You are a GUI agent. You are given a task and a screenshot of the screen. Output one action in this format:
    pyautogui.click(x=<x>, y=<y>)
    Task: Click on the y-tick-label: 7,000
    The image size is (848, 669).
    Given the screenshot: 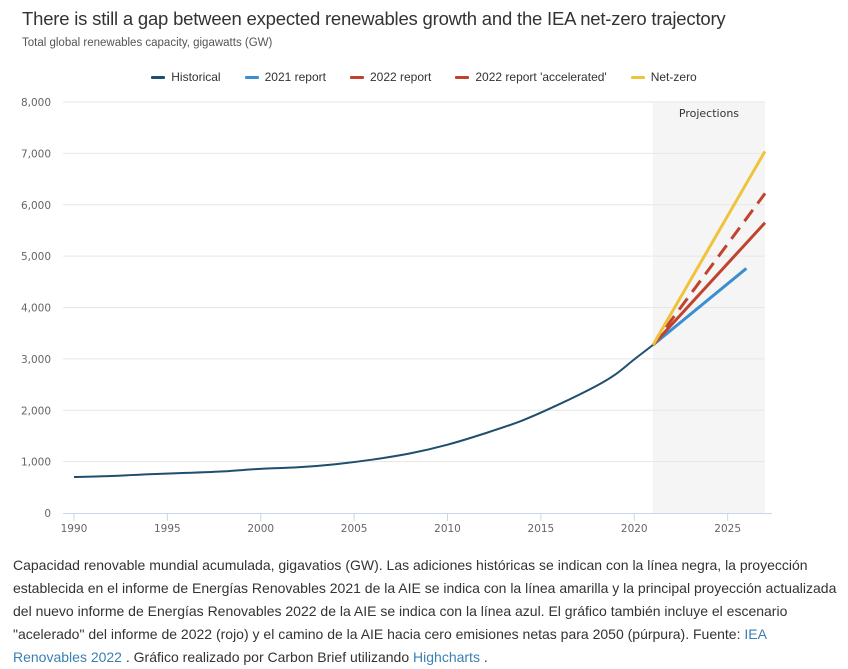 What is the action you would take?
    pyautogui.click(x=36, y=154)
    